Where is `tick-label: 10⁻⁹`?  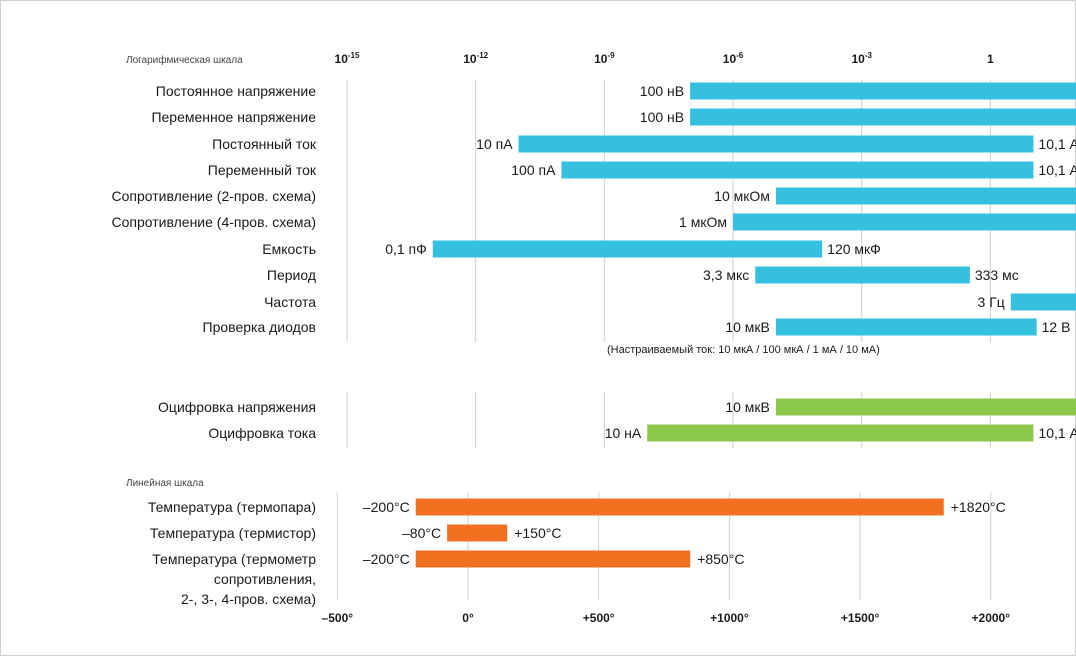
tick-label: 10⁻⁹ is located at coordinates (604, 58).